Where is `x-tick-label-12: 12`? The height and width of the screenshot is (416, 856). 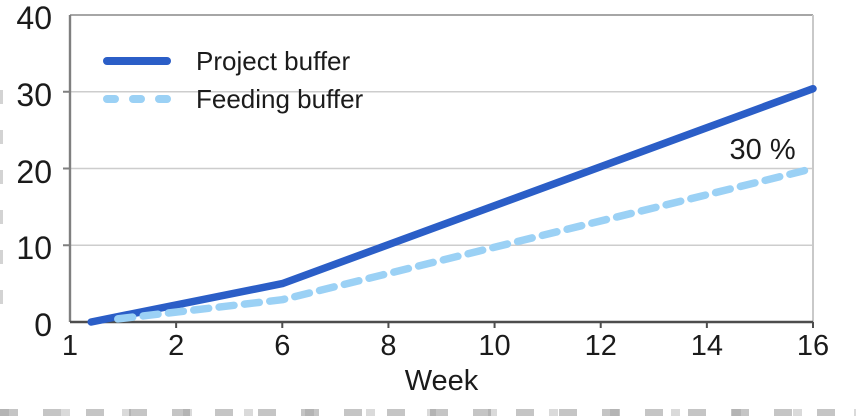 x-tick-label-12: 12 is located at coordinates (600, 346).